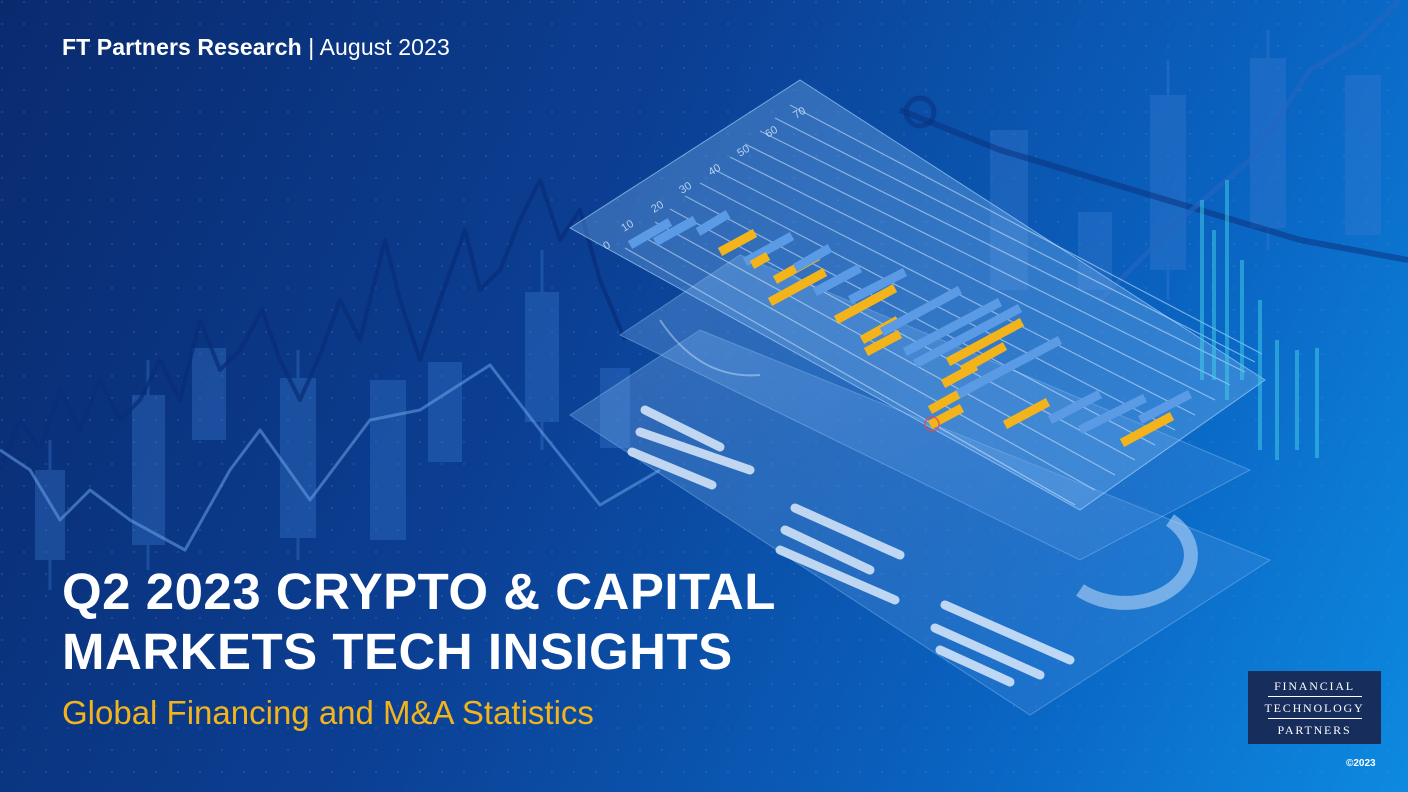  I want to click on report-header: FT Partners Research | August 2023, so click(256, 47).